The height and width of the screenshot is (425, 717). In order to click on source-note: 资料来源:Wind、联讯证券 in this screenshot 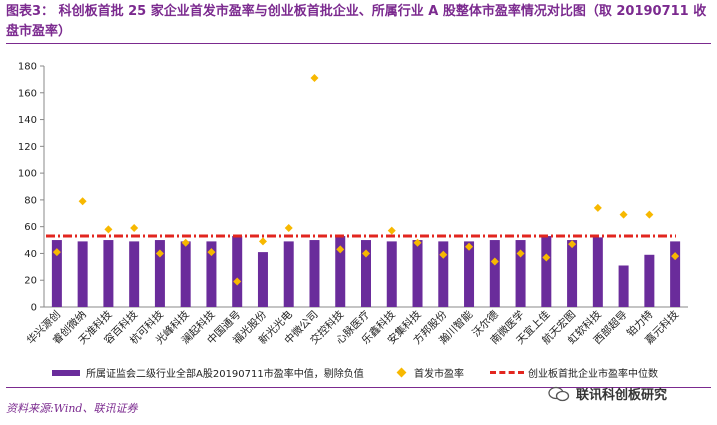, I will do `click(72, 408)`.